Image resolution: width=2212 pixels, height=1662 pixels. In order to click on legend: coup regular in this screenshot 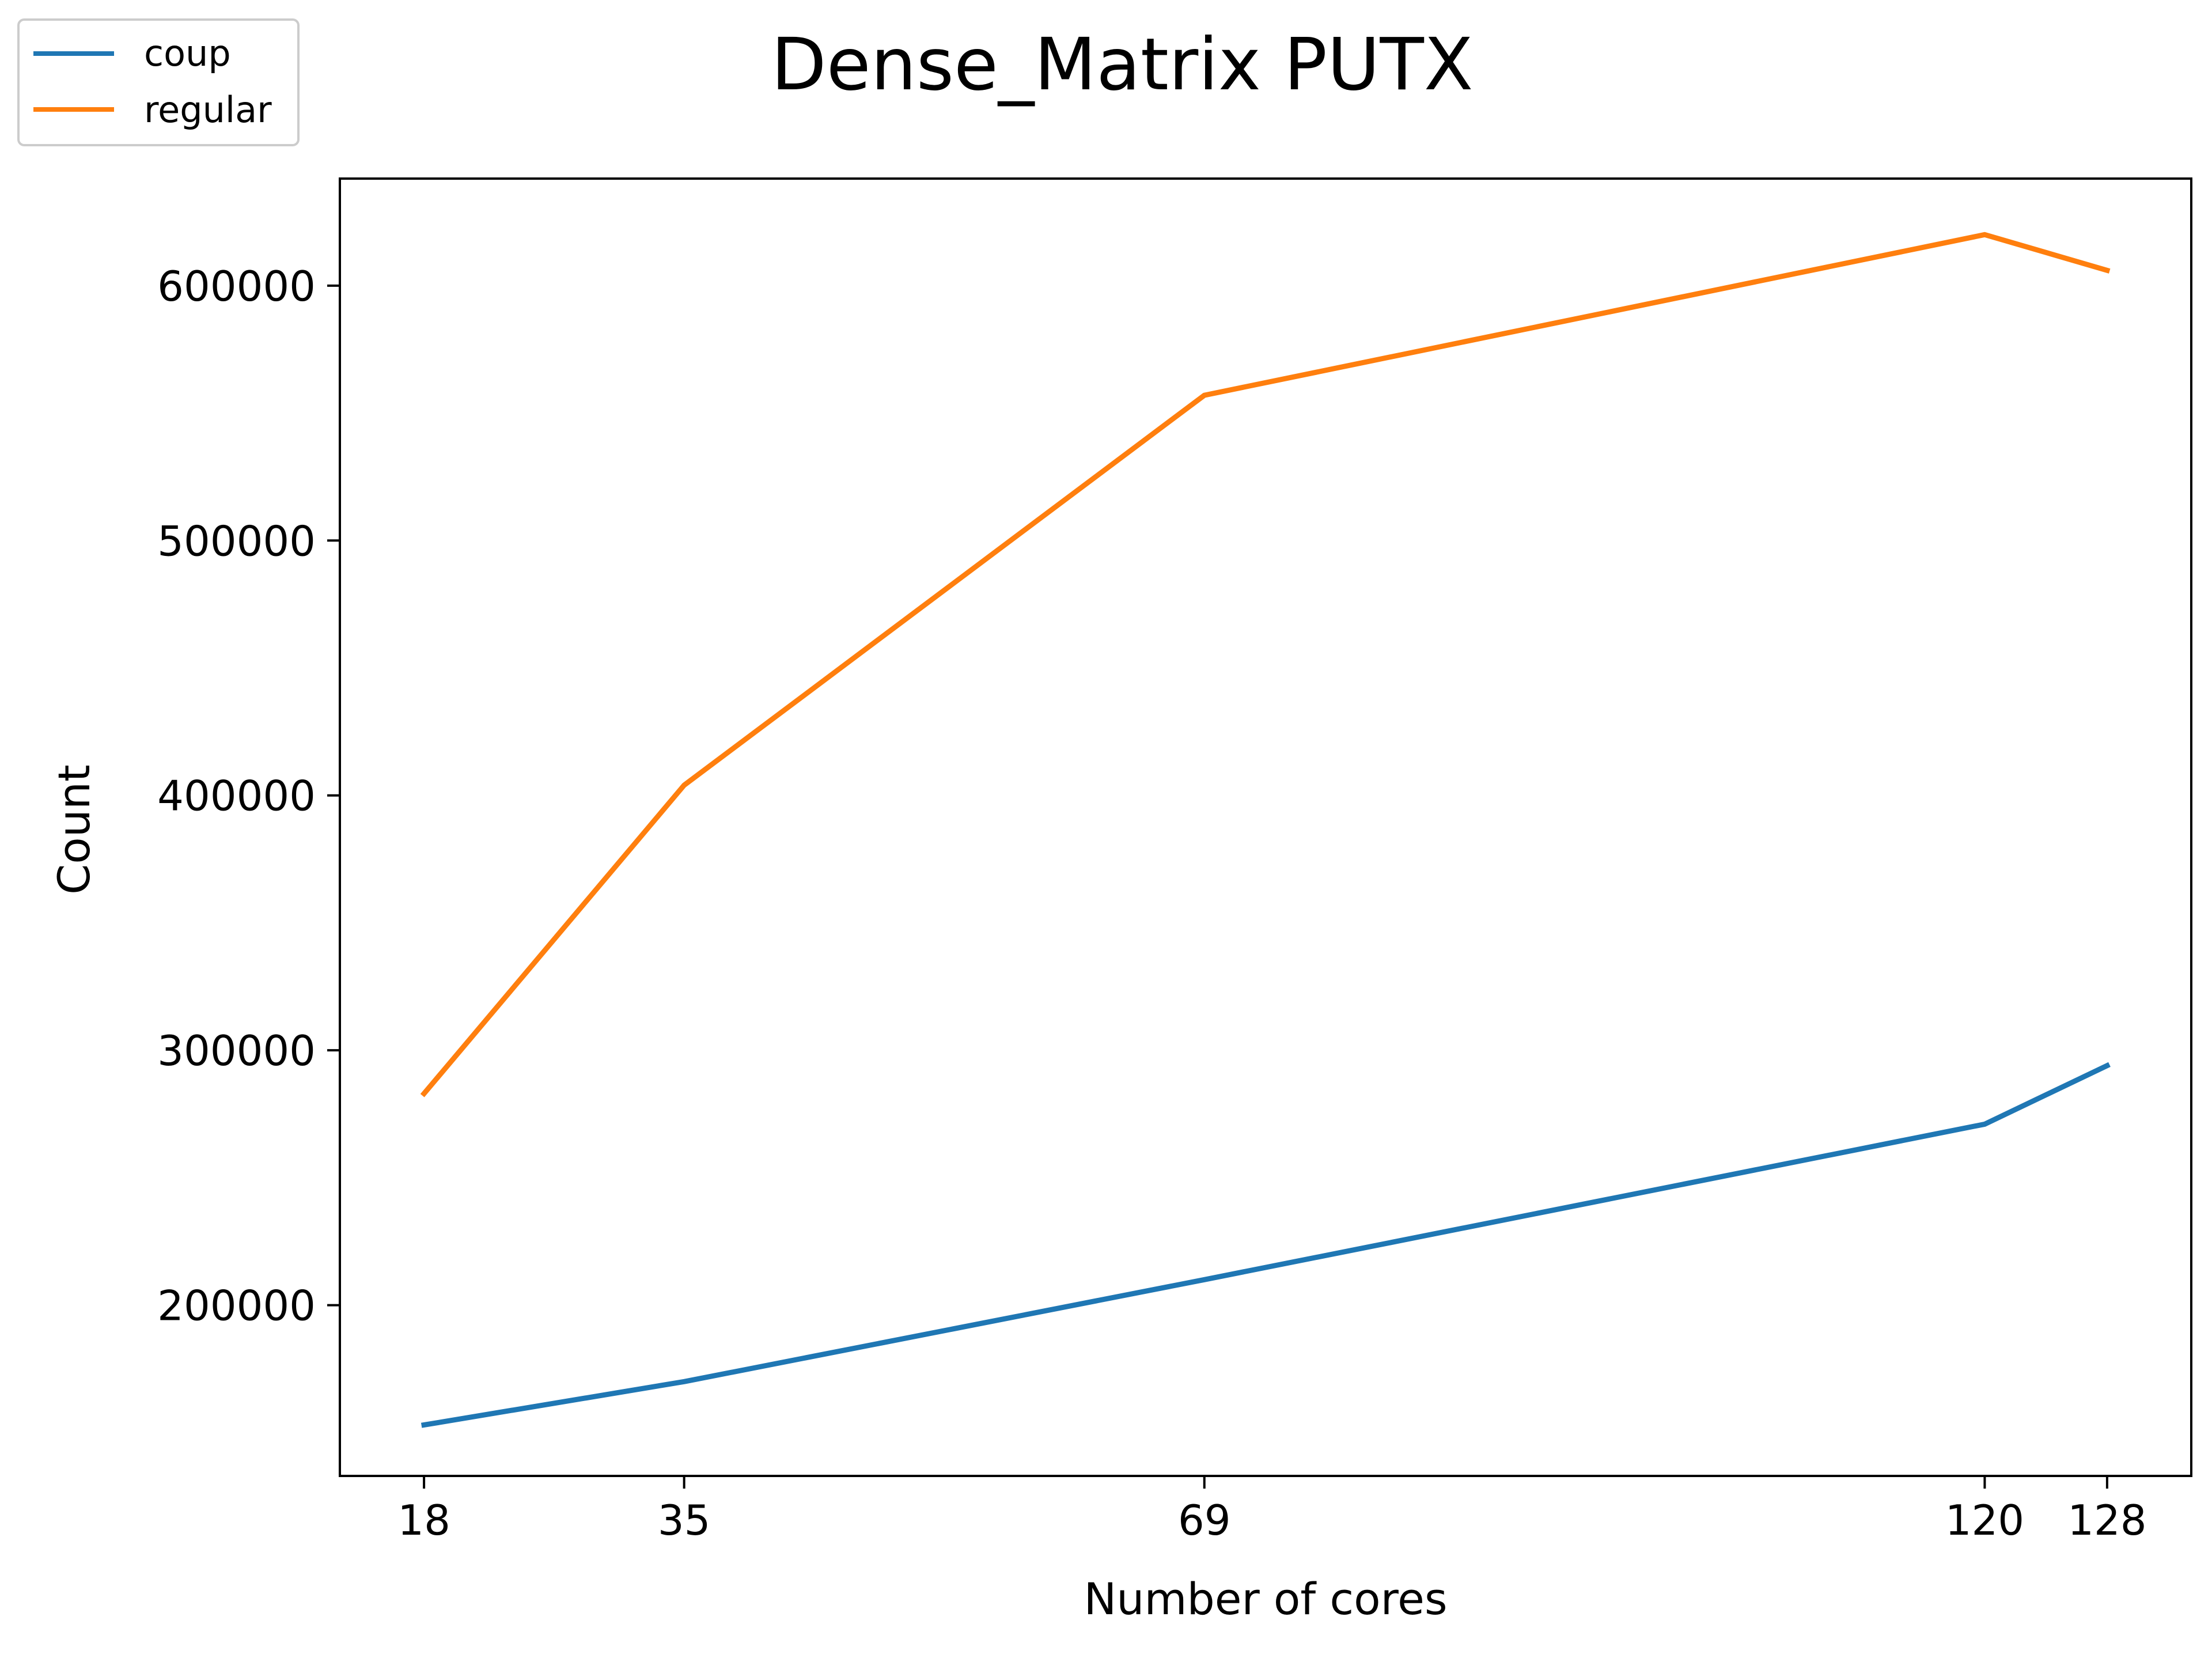, I will do `click(158, 82)`.